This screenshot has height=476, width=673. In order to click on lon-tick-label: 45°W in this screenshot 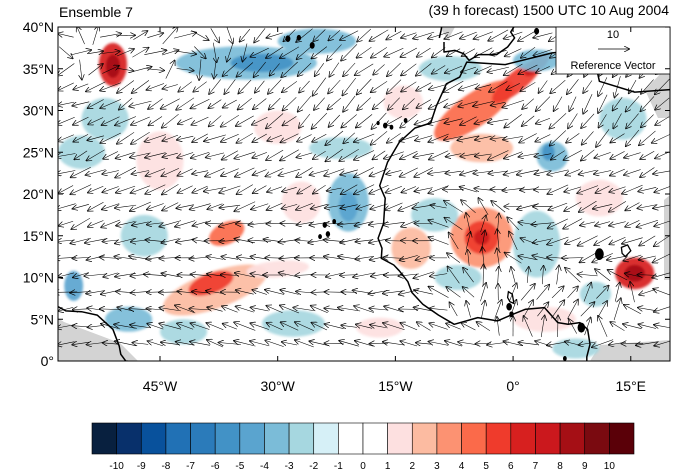, I will do `click(160, 386)`.